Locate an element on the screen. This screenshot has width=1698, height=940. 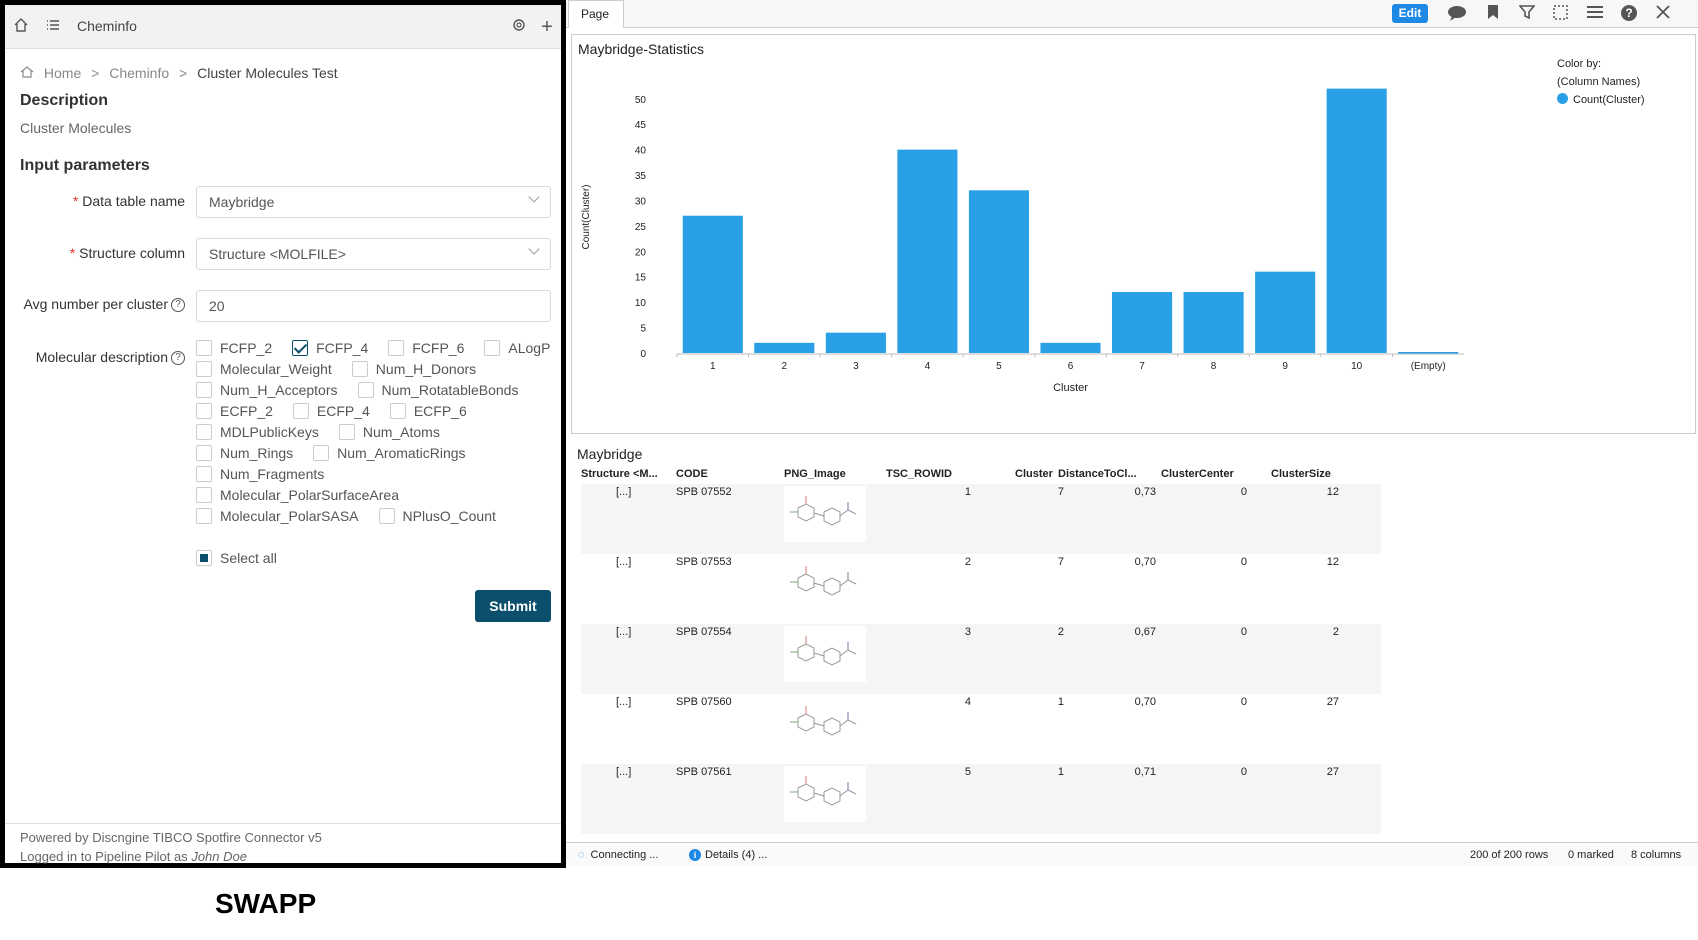
bookmark-icon is located at coordinates (1493, 14).